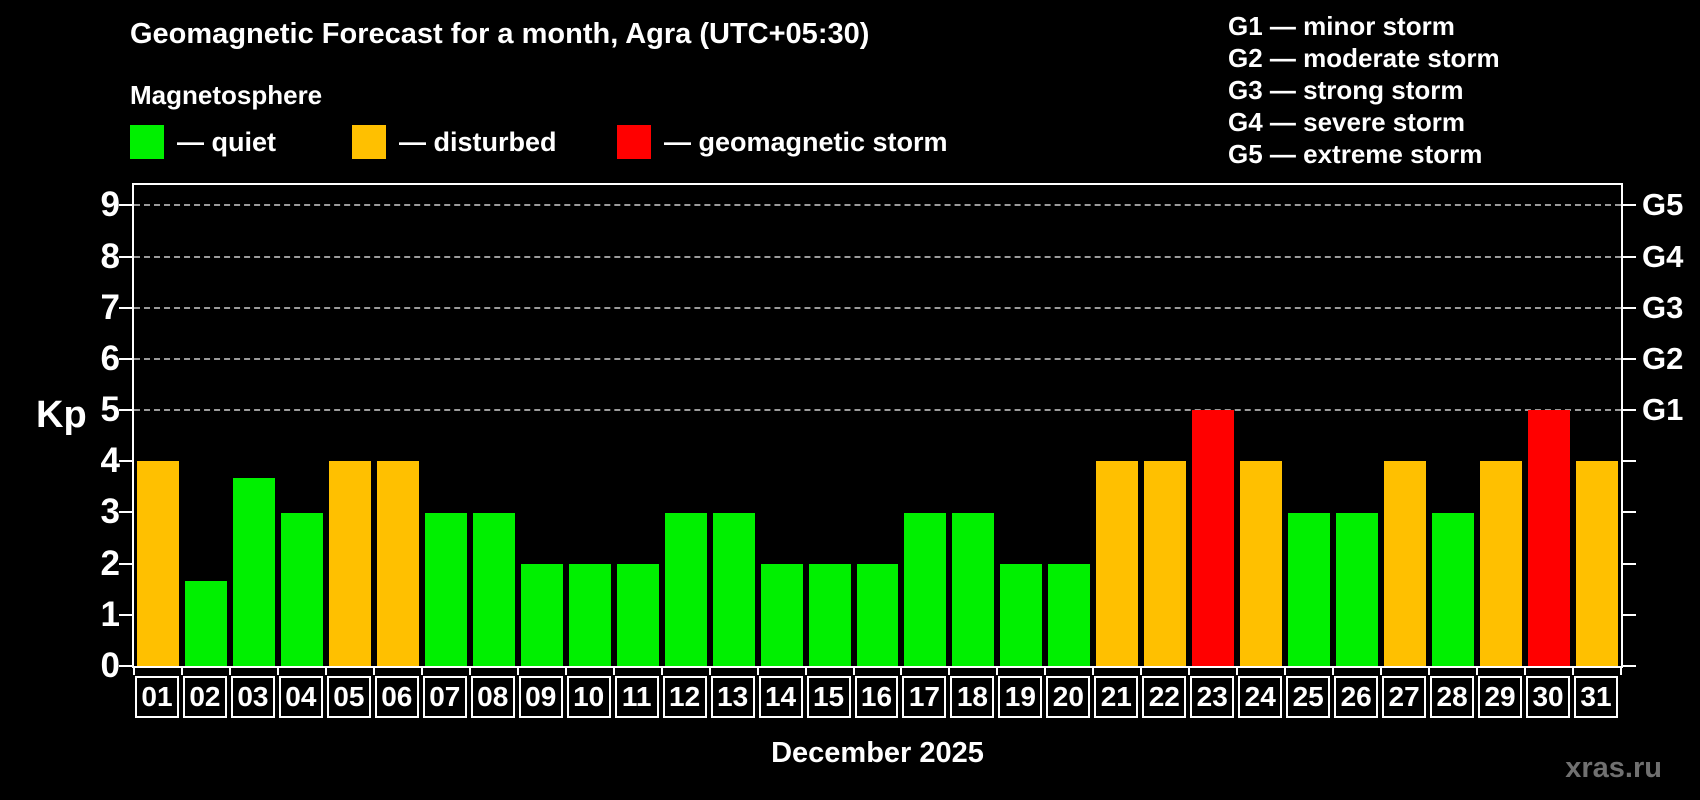  I want to click on day-label-27: 27, so click(1404, 697).